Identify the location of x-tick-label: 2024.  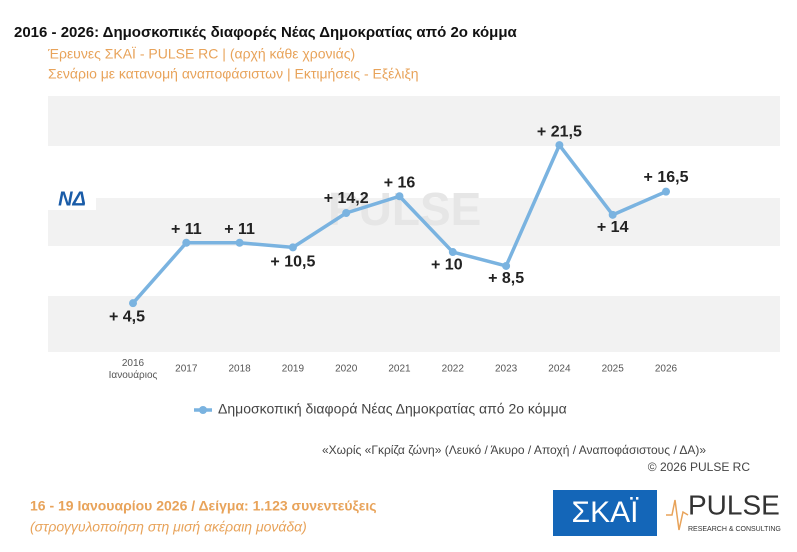
(559, 369).